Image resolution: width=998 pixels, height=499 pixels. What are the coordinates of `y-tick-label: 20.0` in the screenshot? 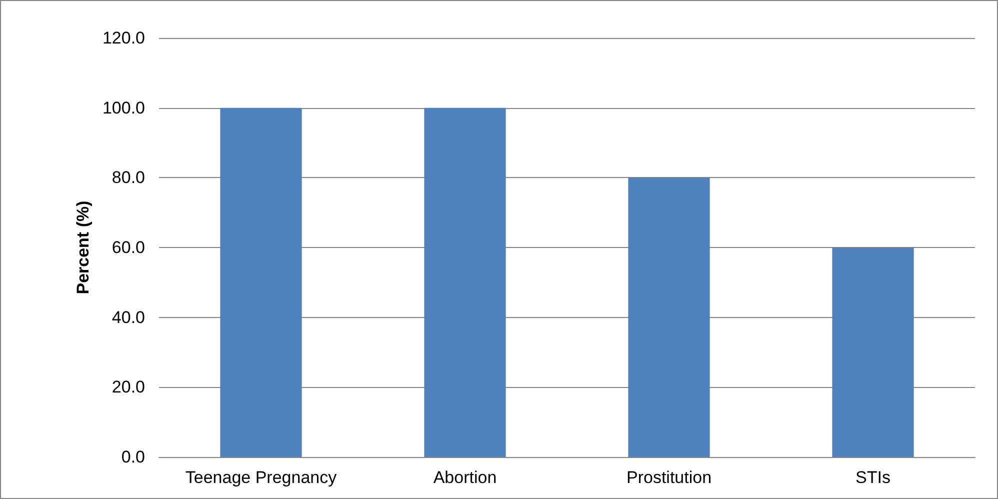 It's located at (128, 387).